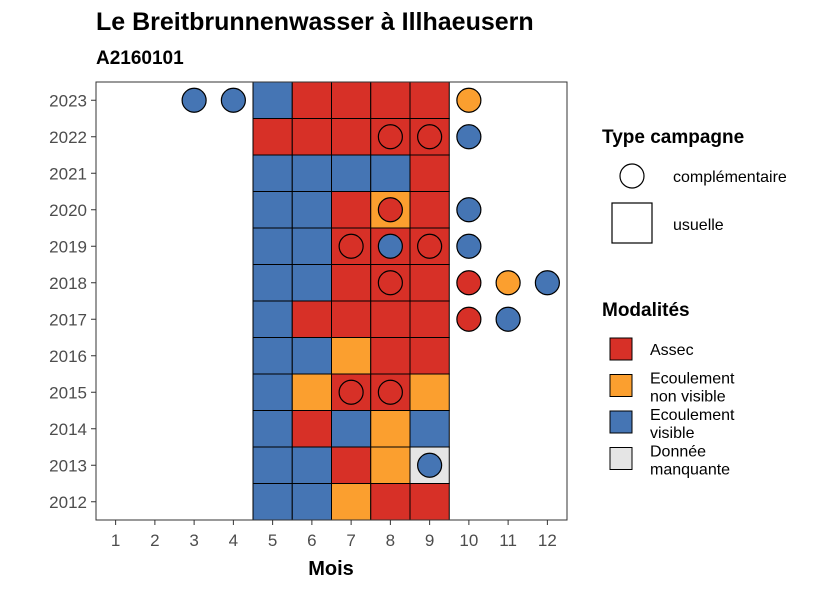 The width and height of the screenshot is (826, 590). Describe the element at coordinates (68, 502) in the screenshot. I see `y-tick-label: 2012` at that location.